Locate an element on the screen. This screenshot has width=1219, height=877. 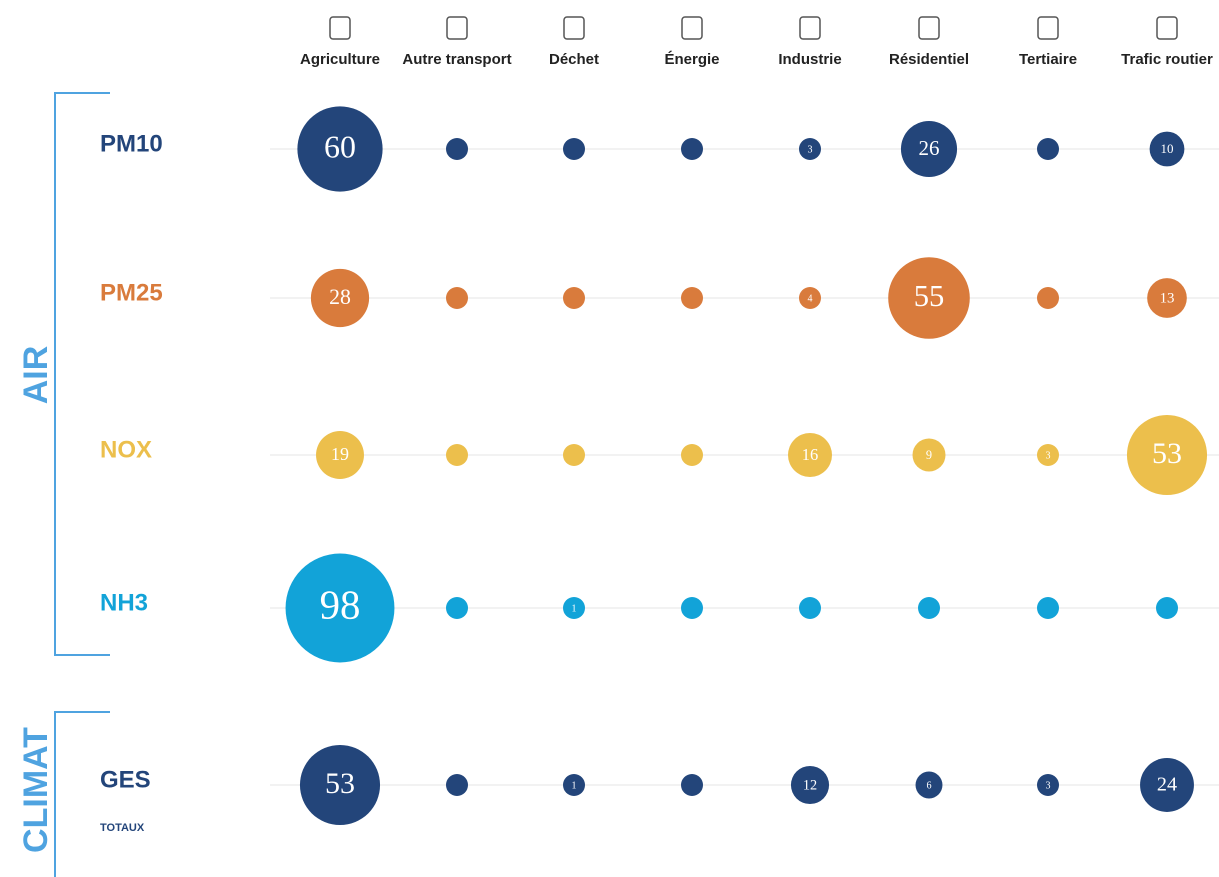
category-label: Énergie is located at coordinates (691, 59).